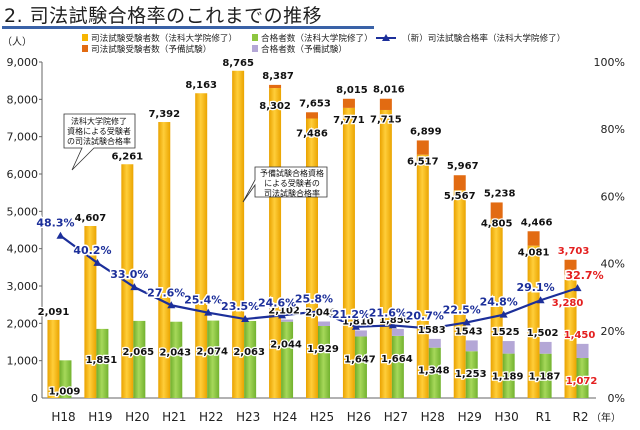  Describe the element at coordinates (434, 371) in the screenshot. I see `pass-law-label: 1,348` at that location.